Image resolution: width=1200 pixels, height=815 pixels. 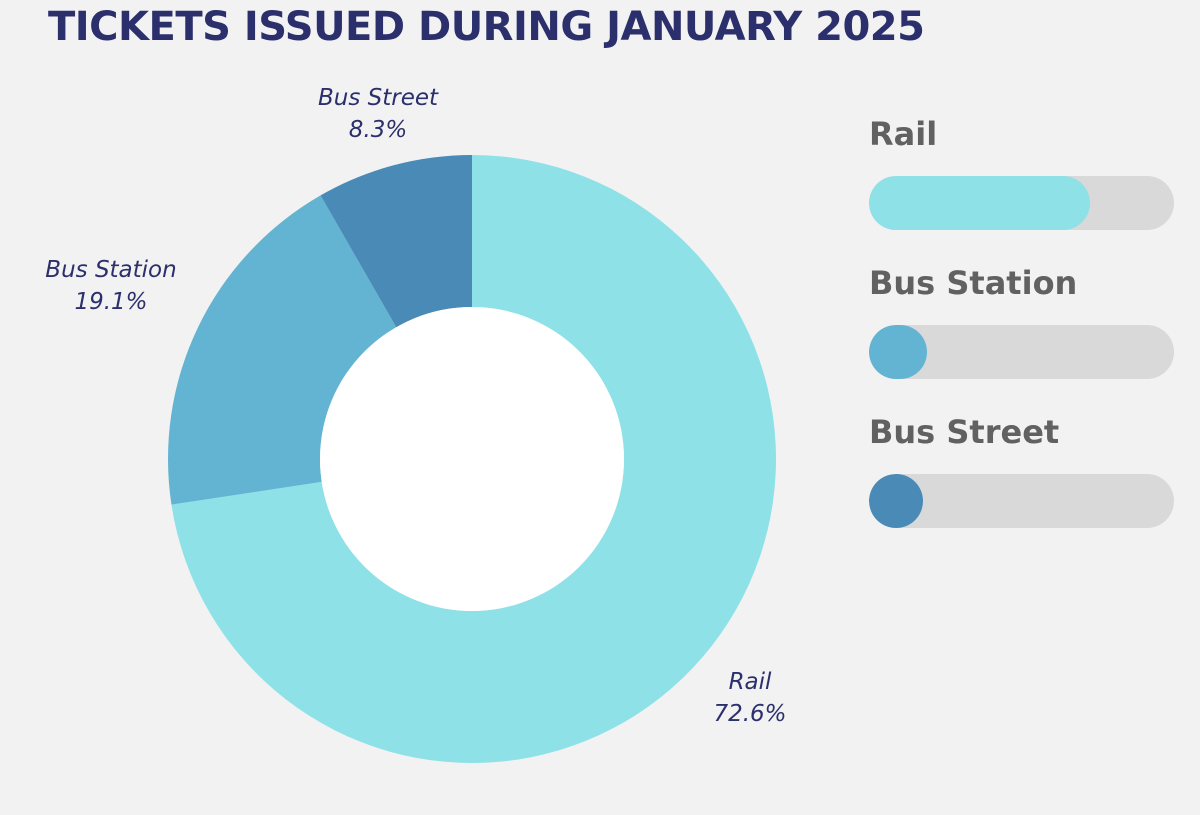 What do you see at coordinates (378, 130) in the screenshot?
I see `slice-label-bus-street-value: 8.3%` at bounding box center [378, 130].